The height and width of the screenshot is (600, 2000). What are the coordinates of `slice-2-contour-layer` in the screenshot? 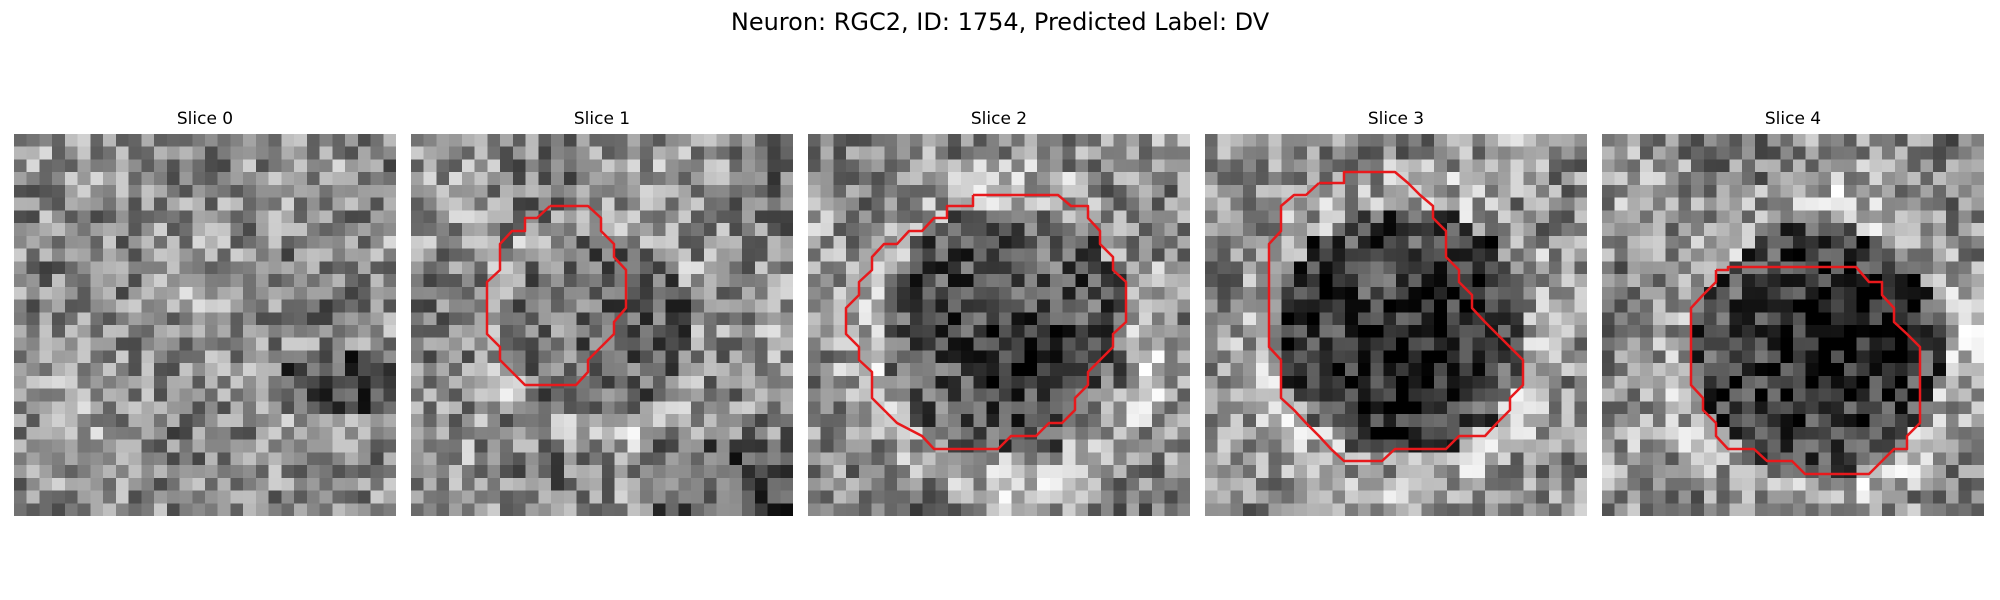 It's located at (986, 322).